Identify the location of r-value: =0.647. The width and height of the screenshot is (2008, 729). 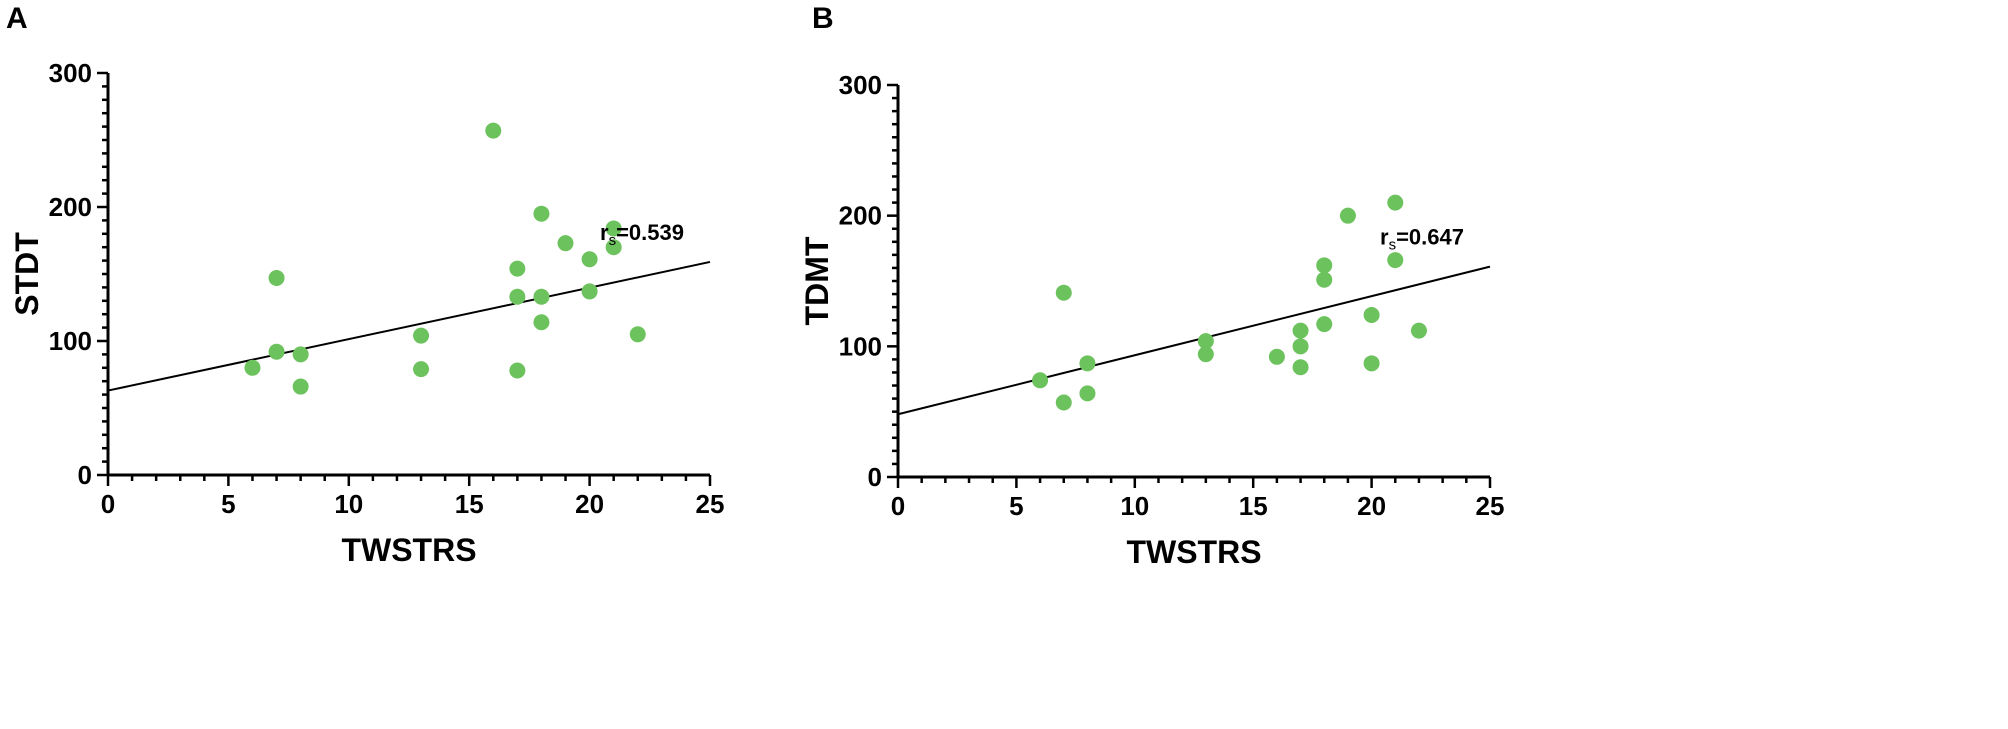
(1430, 237).